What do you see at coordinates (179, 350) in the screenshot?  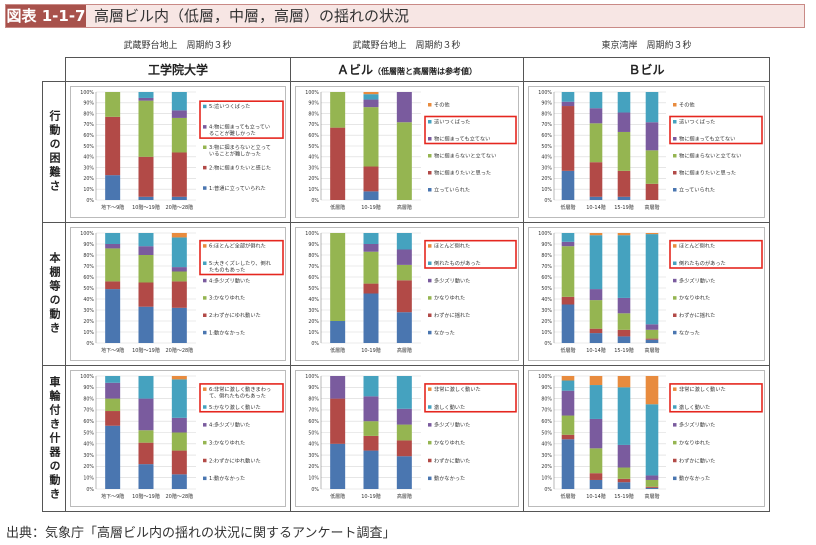 I see `x-tick-label: 20階～28階` at bounding box center [179, 350].